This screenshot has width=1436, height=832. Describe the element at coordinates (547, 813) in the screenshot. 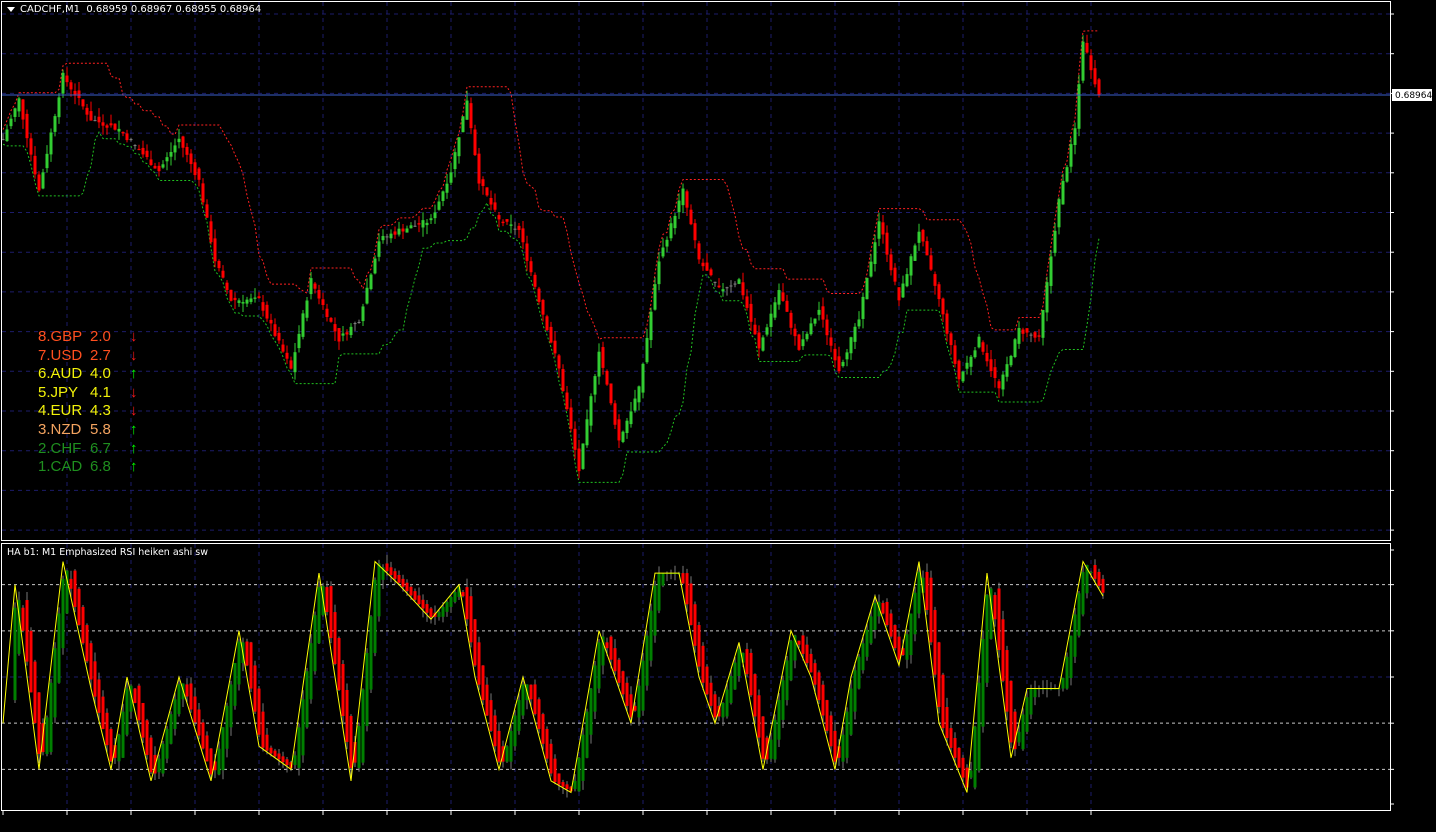

I see `time-axis` at that location.